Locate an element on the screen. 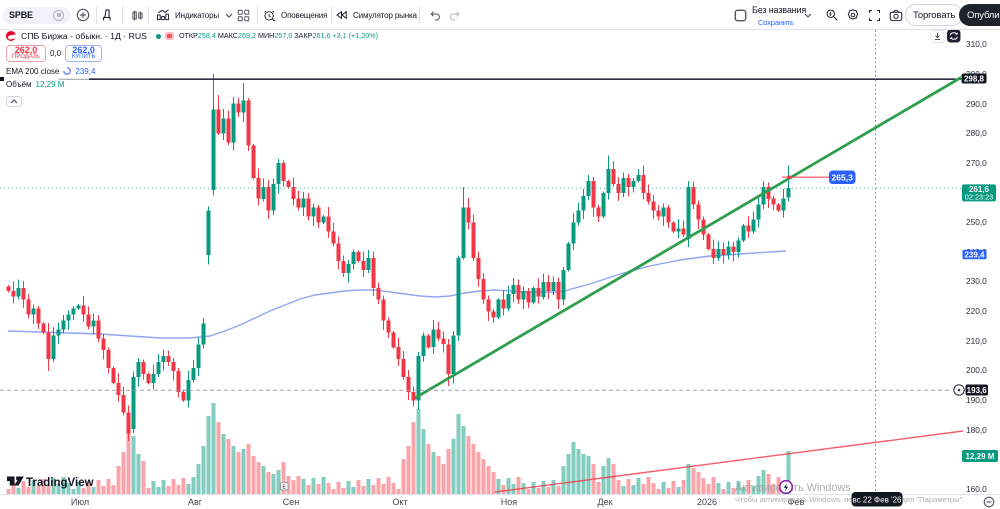  svg-text: 265,3 is located at coordinates (843, 177).